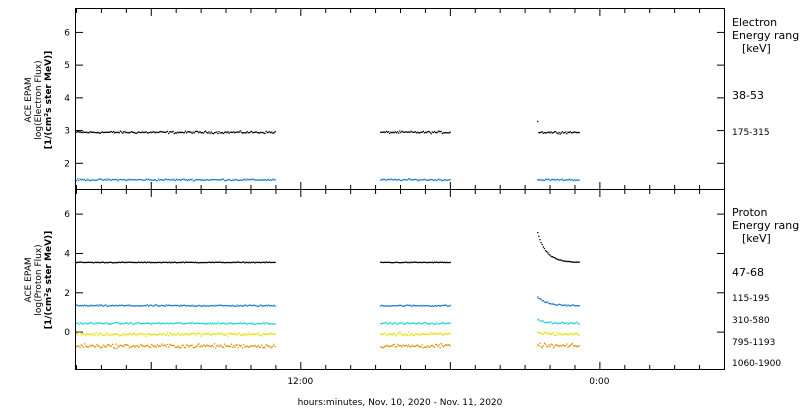  I want to click on legend-proton-1060-1900: 1060-1900, so click(756, 364).